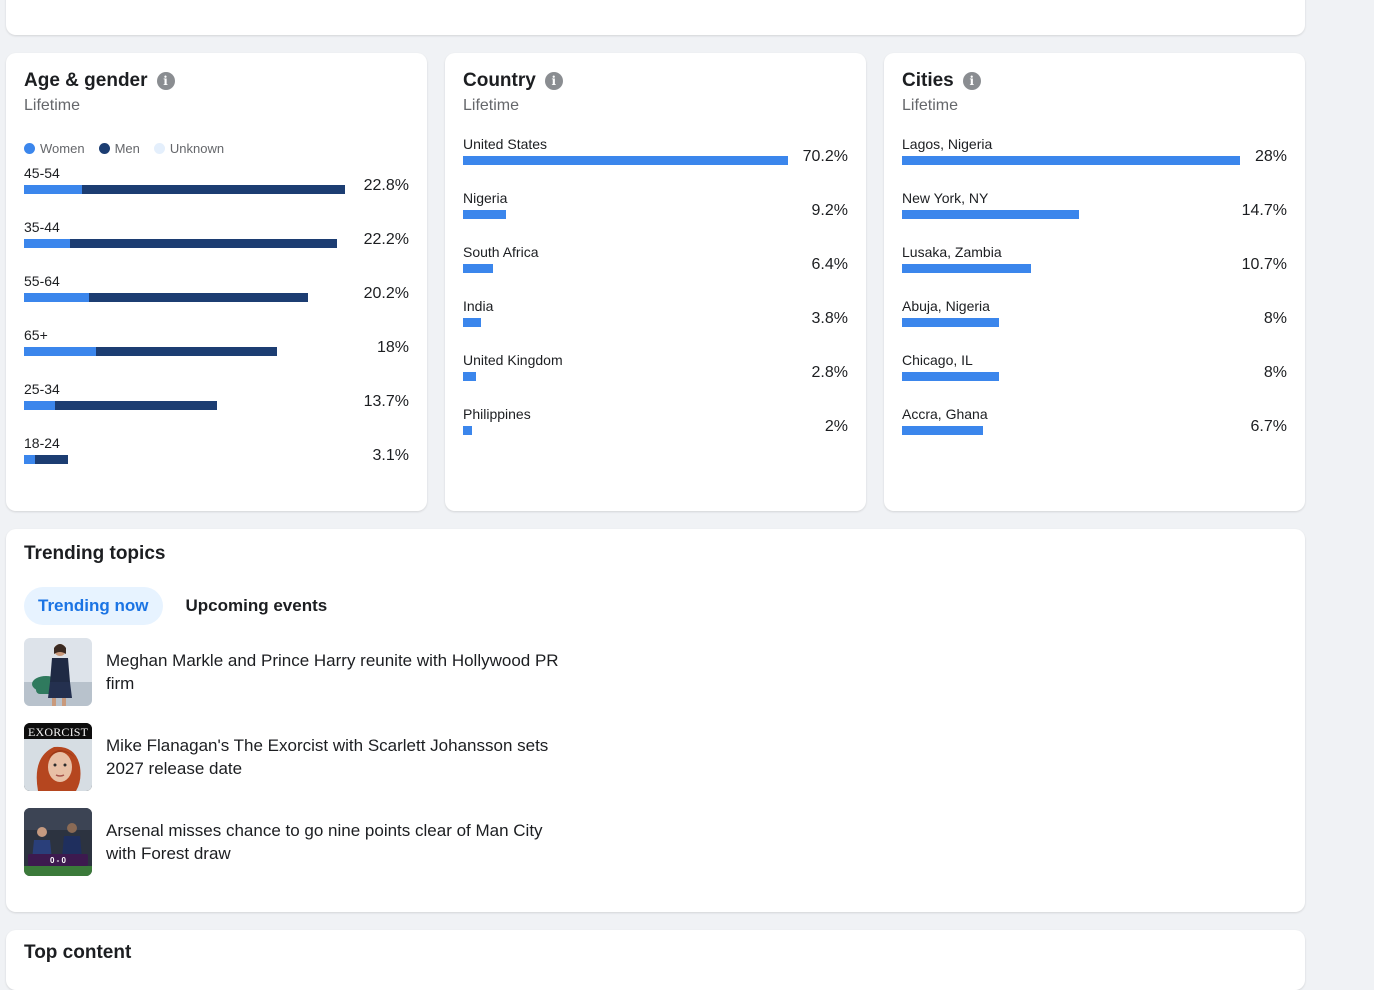 The image size is (1374, 990). I want to click on country-row: United States 70.2%, so click(655, 163).